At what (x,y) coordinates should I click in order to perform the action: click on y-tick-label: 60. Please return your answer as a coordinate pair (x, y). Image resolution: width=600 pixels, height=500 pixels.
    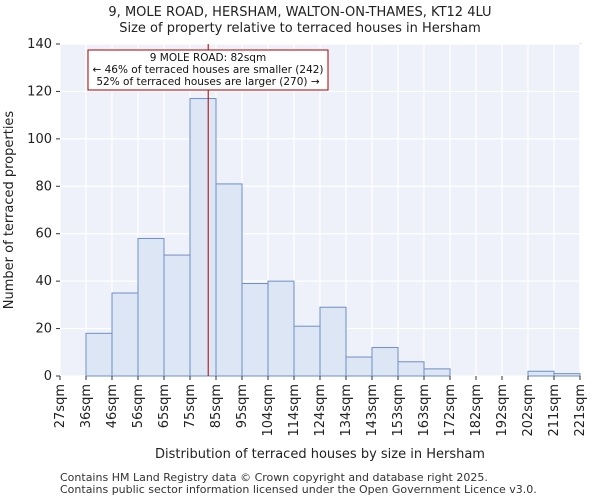
    Looking at the image, I should click on (43, 234).